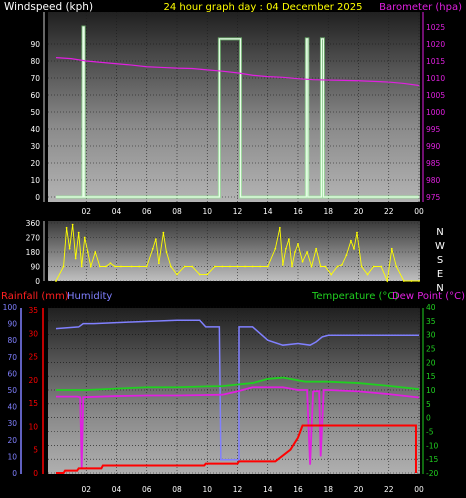 This screenshot has height=498, width=466. I want to click on humidity-y-tick-label: 10, so click(12, 456).